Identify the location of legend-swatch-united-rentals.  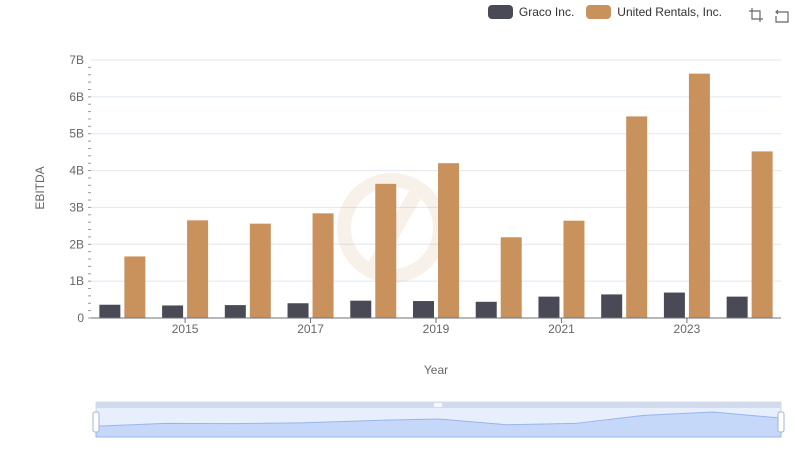
(599, 12).